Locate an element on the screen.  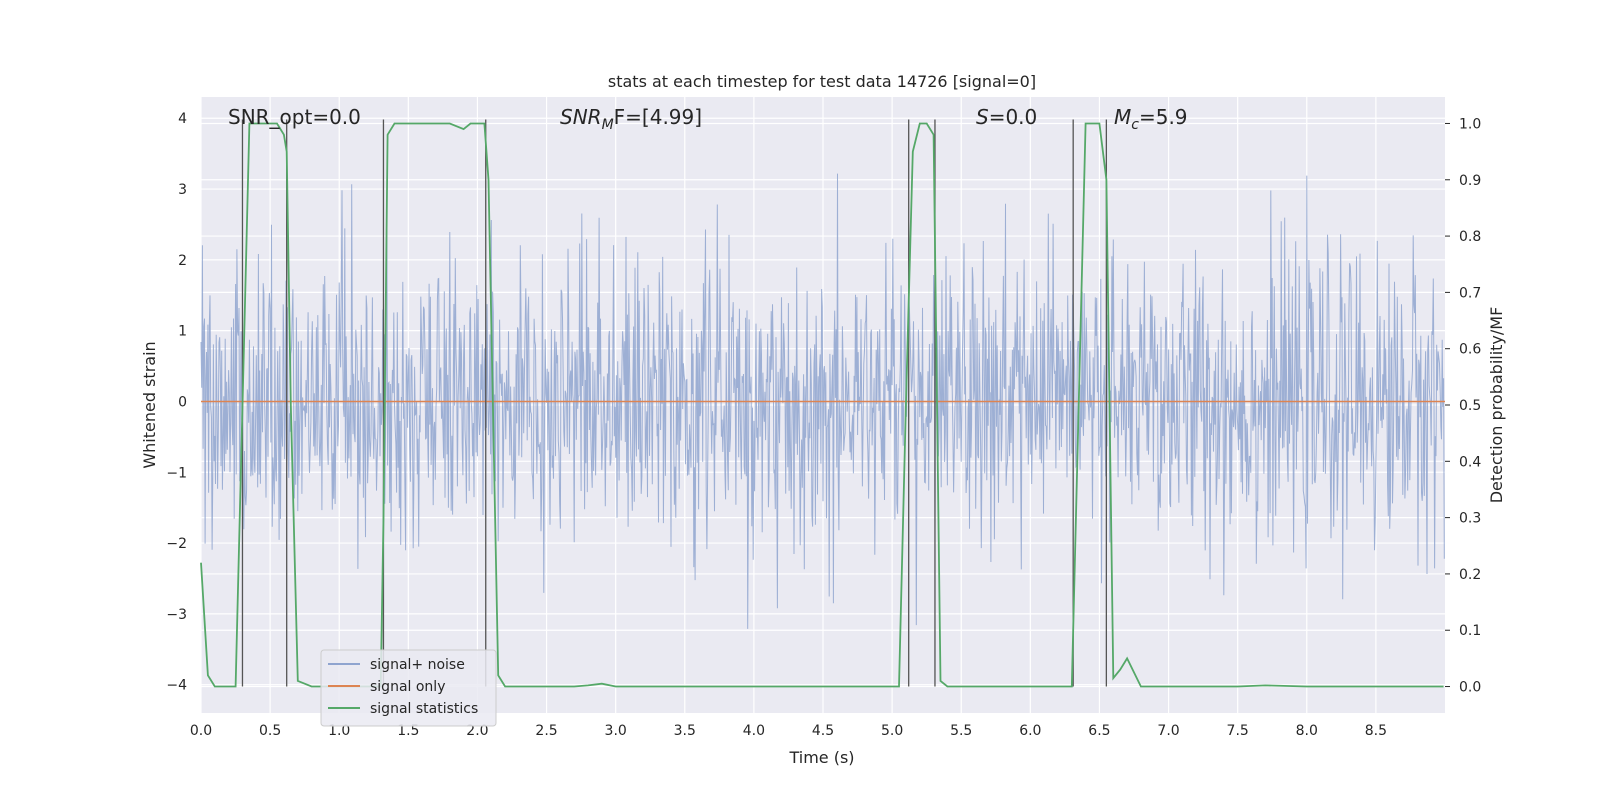
x-tick-label: 4.5 is located at coordinates (823, 731).